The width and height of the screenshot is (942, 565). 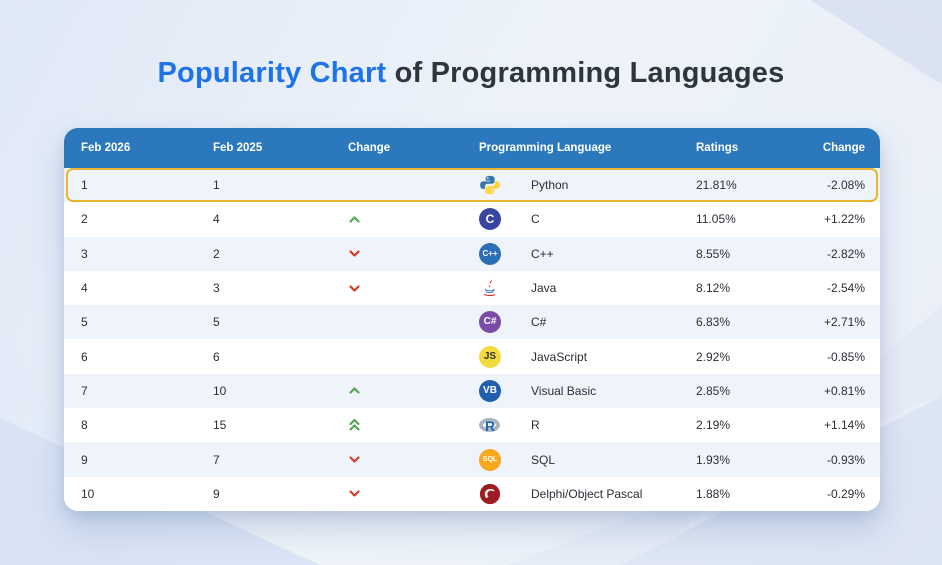 What do you see at coordinates (845, 493) in the screenshot?
I see `change-value: -0.29%` at bounding box center [845, 493].